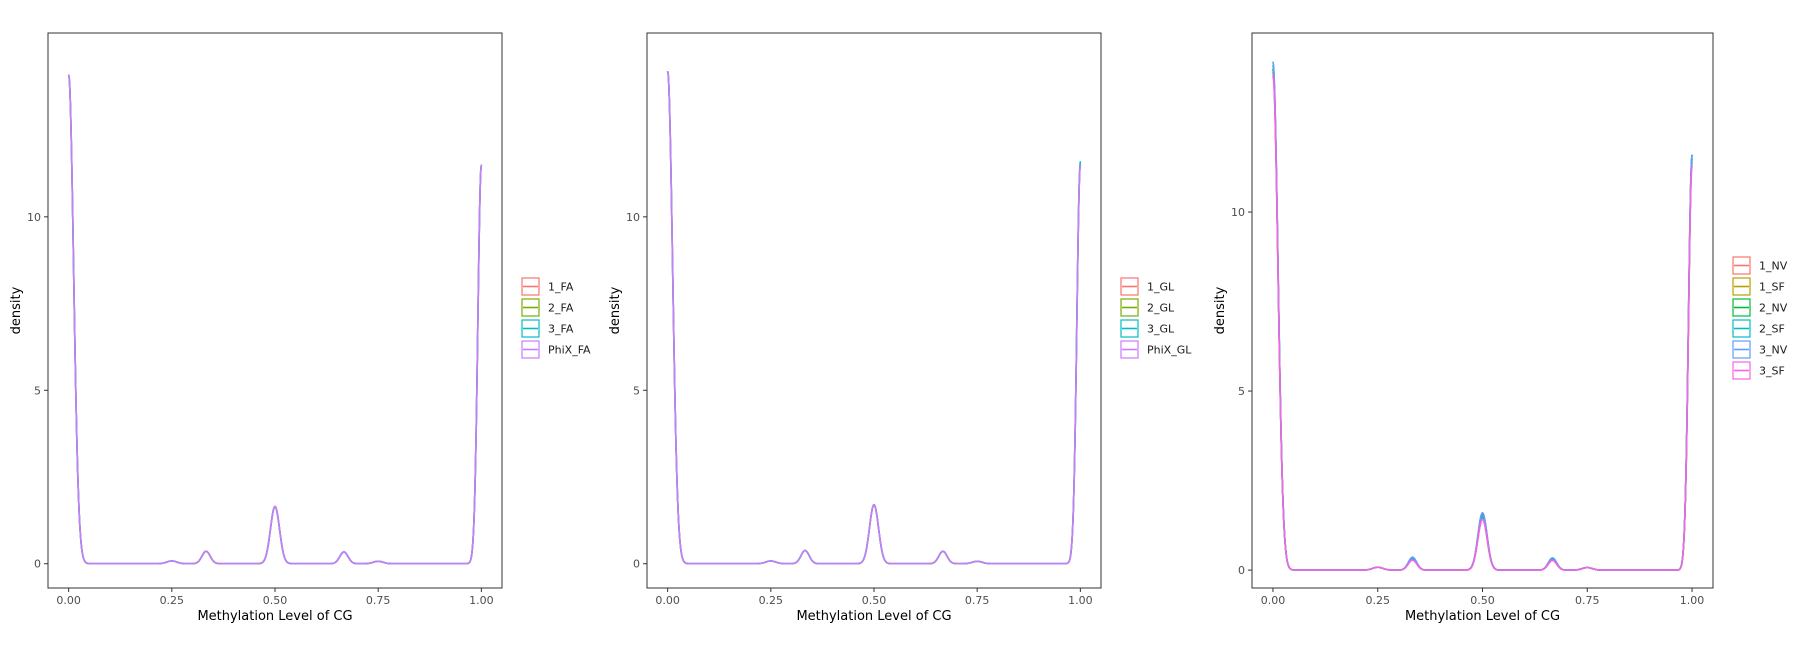 This screenshot has width=1803, height=652. I want to click on legend-item-2_GL: 2_GL, so click(1147, 307).